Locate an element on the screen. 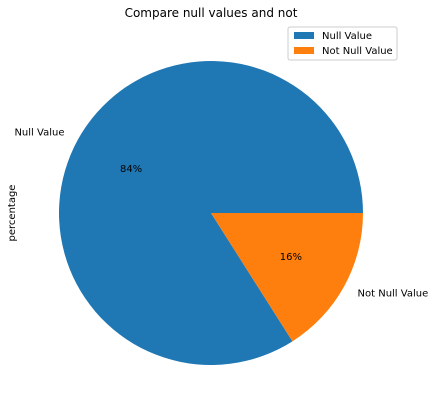 This screenshot has width=435, height=410. legend: Null Value Not Null Value is located at coordinates (342, 43).